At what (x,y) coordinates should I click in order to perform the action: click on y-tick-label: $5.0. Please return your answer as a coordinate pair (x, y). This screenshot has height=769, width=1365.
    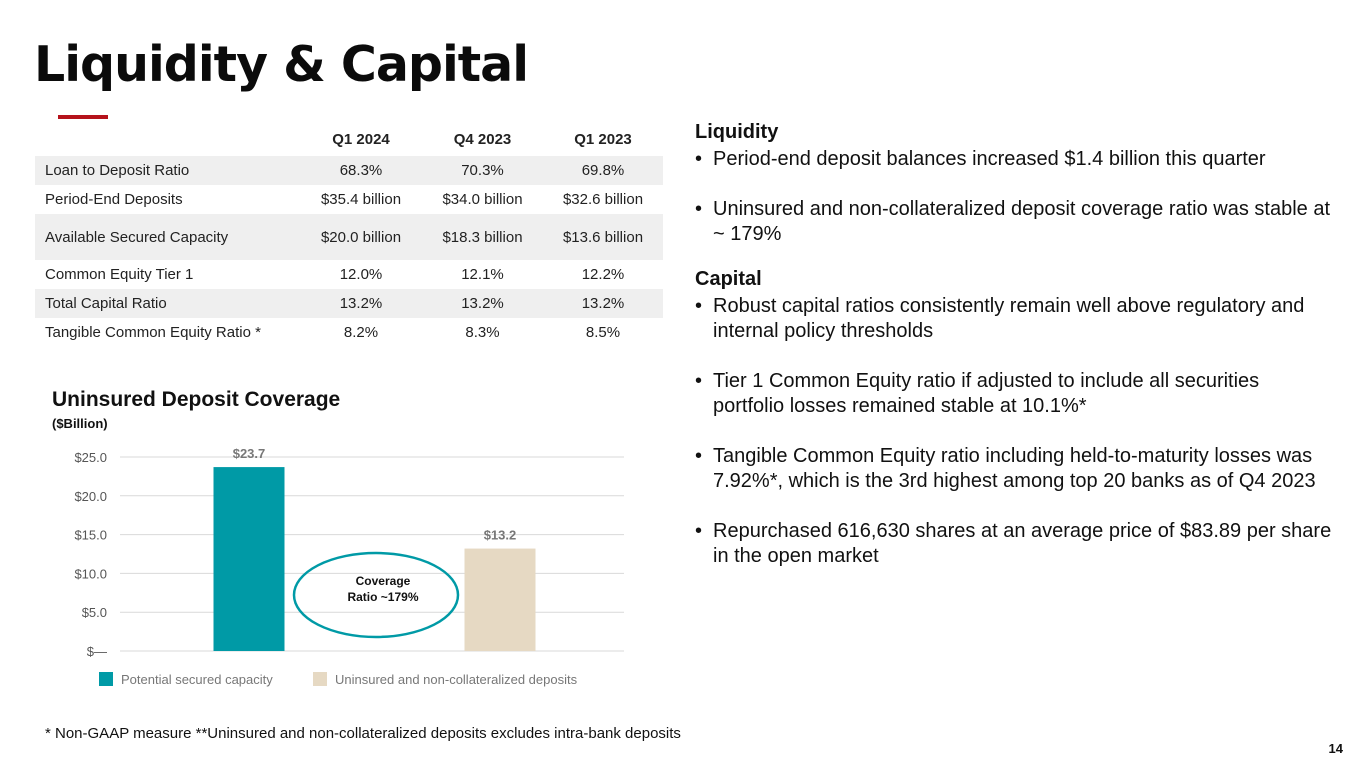
    Looking at the image, I should click on (94, 612).